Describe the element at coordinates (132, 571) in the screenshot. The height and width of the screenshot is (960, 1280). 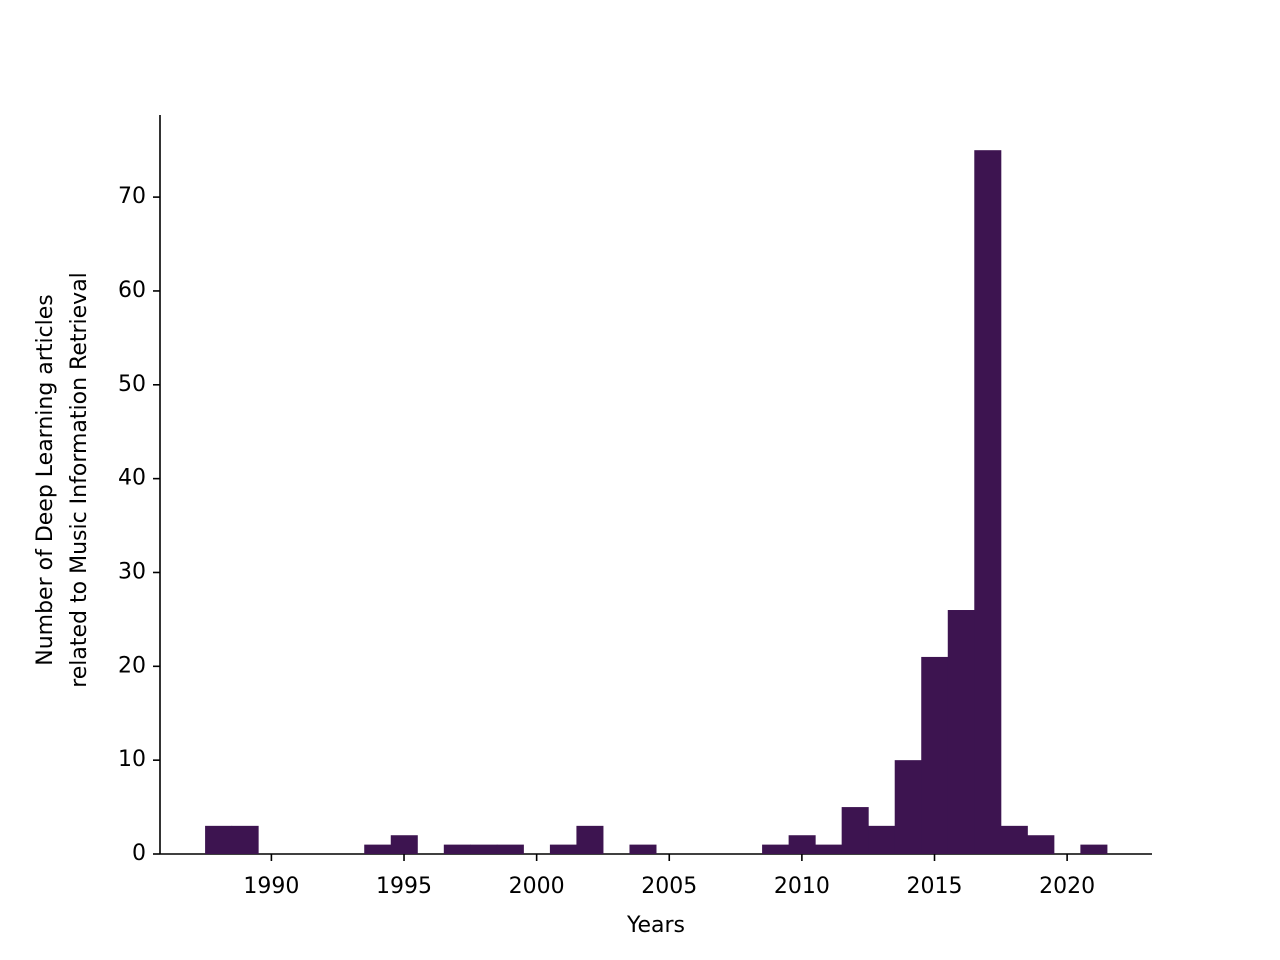
I see `y-tick-label: 30` at that location.